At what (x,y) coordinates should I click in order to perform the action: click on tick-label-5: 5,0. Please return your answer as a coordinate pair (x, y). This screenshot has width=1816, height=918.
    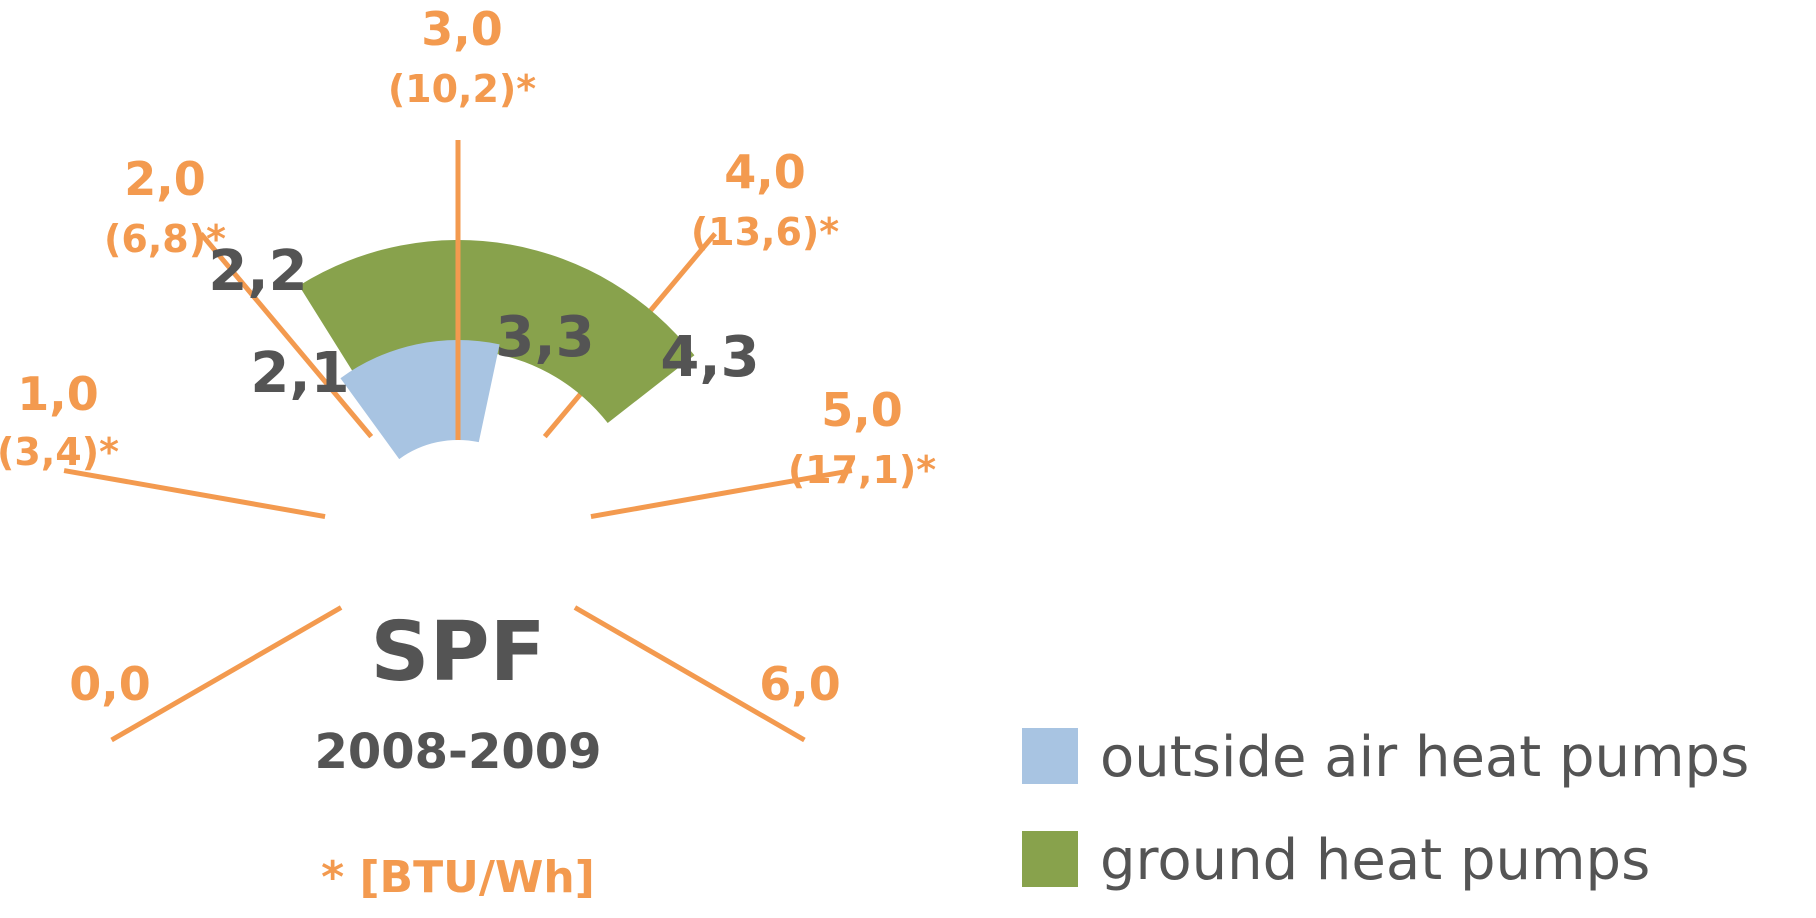
    Looking at the image, I should click on (862, 410).